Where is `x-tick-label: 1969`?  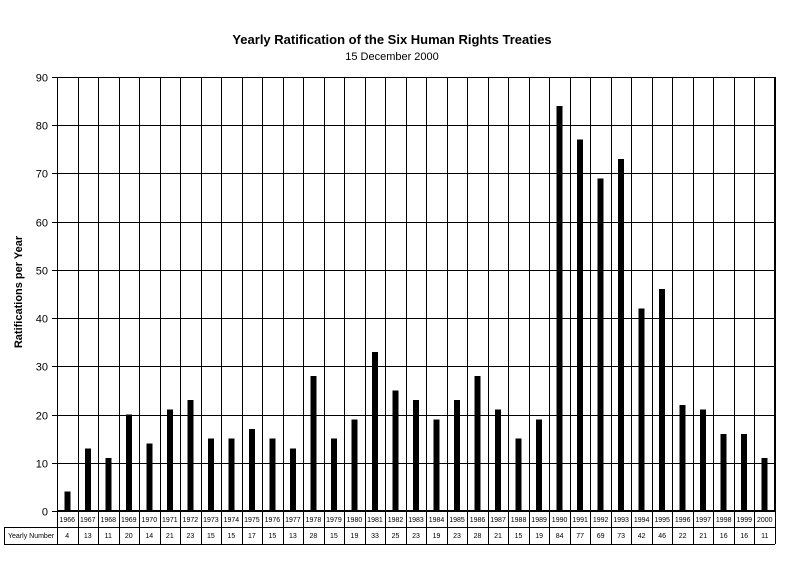 x-tick-label: 1969 is located at coordinates (129, 520).